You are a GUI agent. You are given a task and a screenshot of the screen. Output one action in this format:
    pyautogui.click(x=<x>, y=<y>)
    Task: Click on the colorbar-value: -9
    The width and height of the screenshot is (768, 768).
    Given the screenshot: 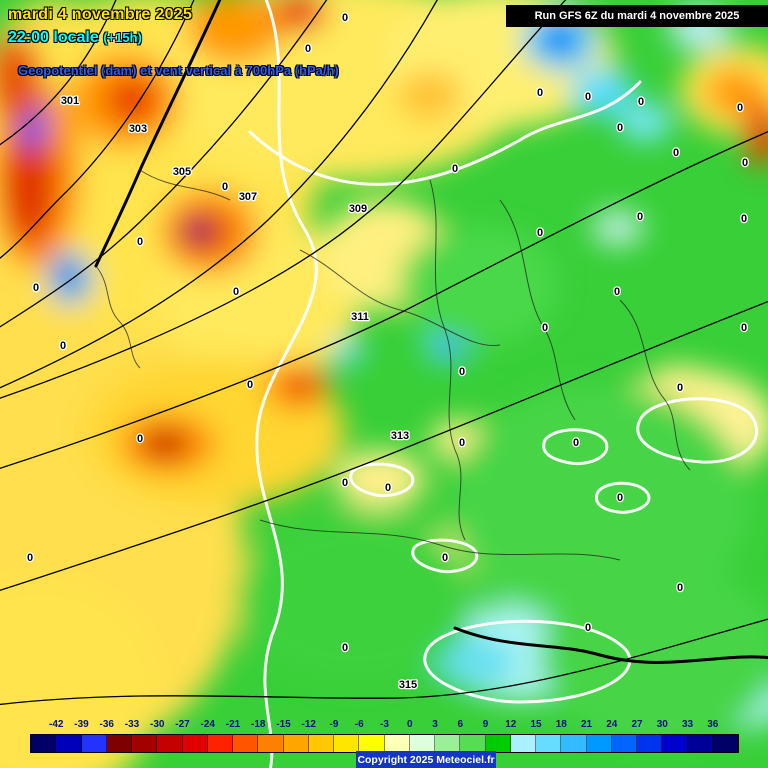 What is the action you would take?
    pyautogui.click(x=334, y=724)
    